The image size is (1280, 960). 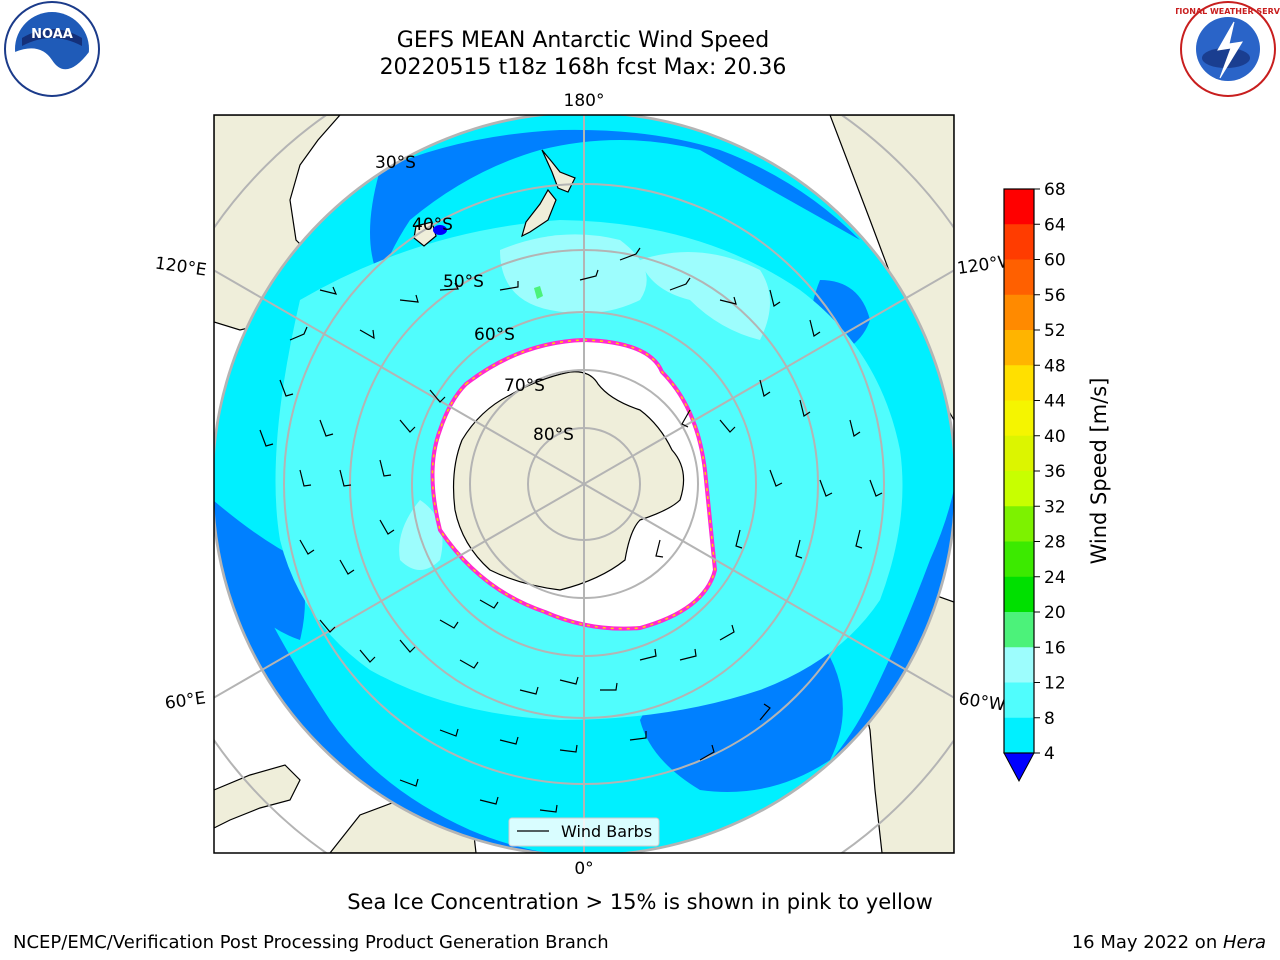 What do you see at coordinates (1244, 942) in the screenshot?
I see `footer-host: Hera` at bounding box center [1244, 942].